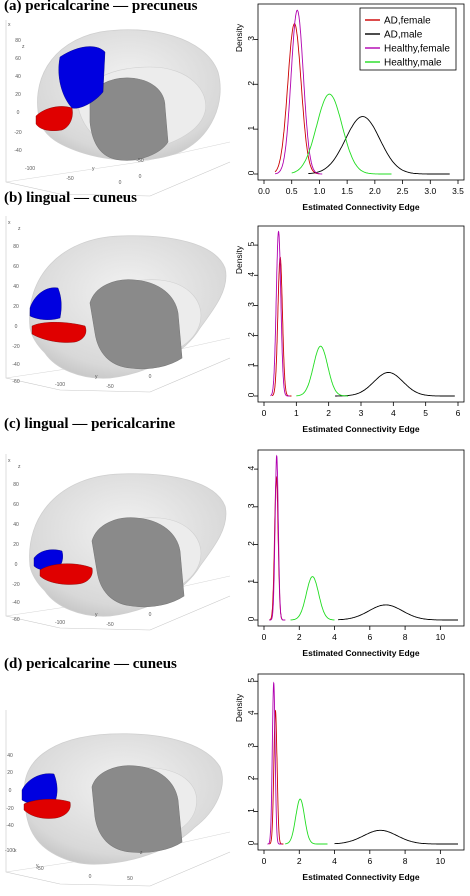 The height and width of the screenshot is (896, 470). I want to click on panel-c-density-chart: 0 2 4 6 8 10 0 1 2 3 4 Estimated Connectivity Edge, so click(353, 560).